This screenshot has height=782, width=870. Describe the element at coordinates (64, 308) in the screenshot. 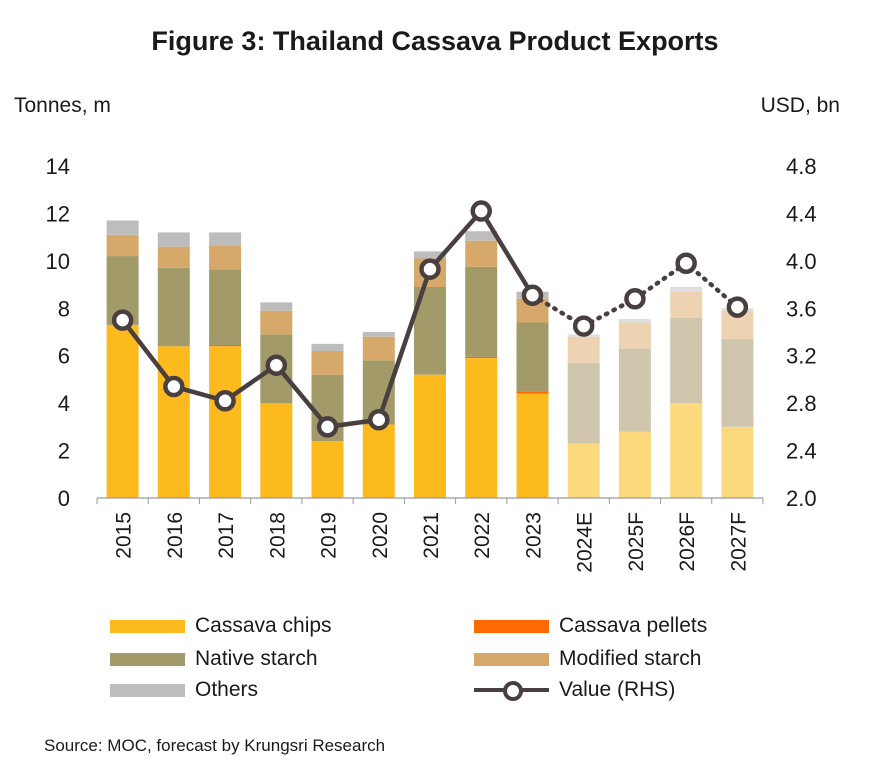

I see `left-tick-label: 8` at that location.